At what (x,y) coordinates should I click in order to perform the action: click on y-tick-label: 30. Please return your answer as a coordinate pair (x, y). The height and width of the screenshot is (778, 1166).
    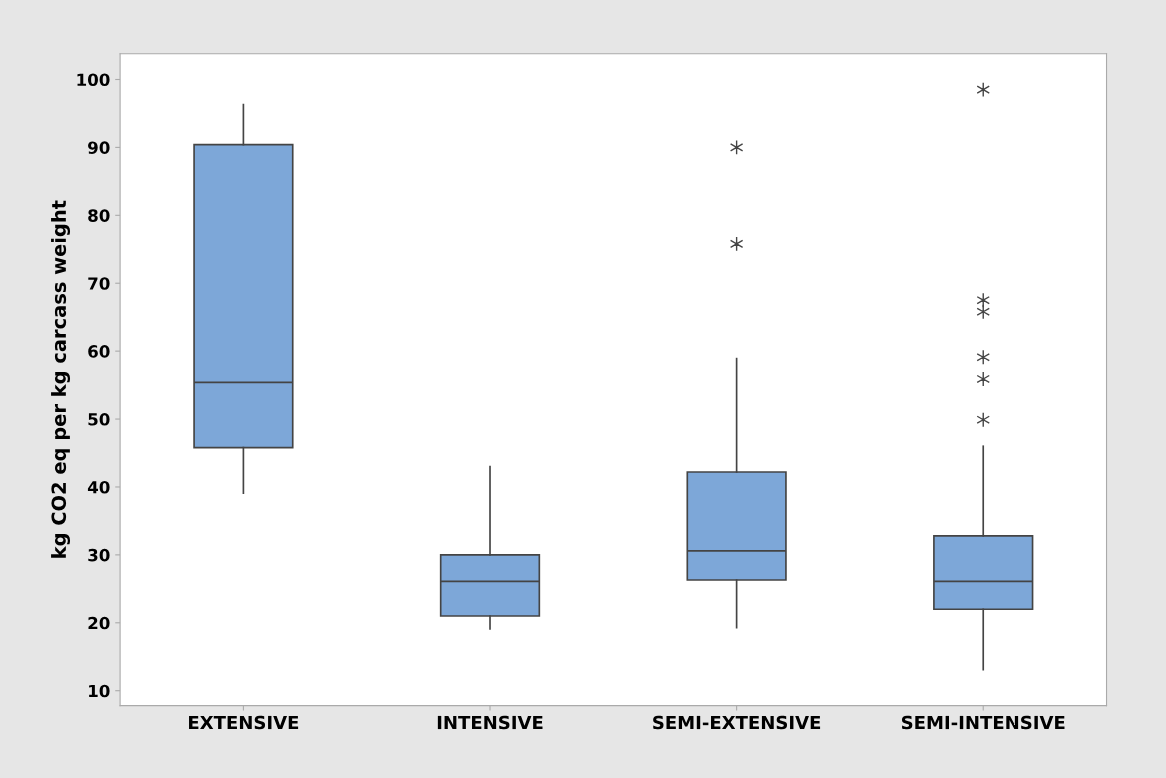
    Looking at the image, I should click on (99, 555).